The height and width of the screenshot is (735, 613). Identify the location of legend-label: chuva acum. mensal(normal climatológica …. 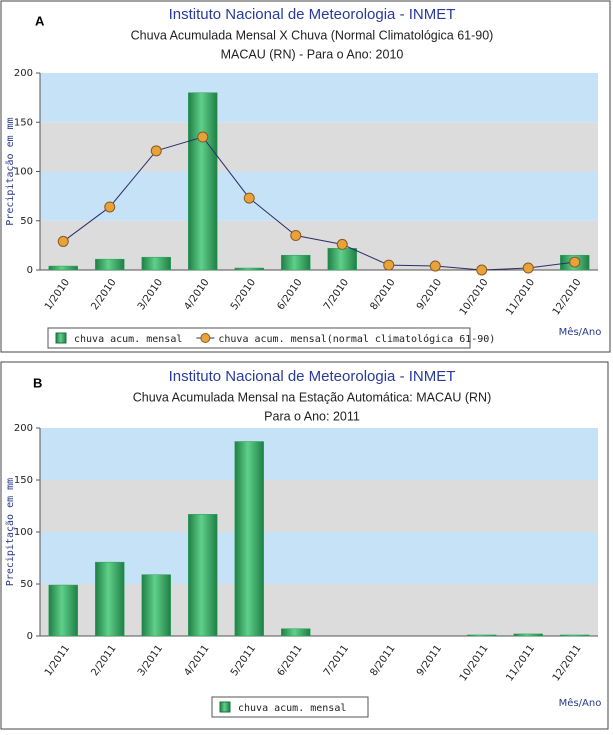
(356, 339).